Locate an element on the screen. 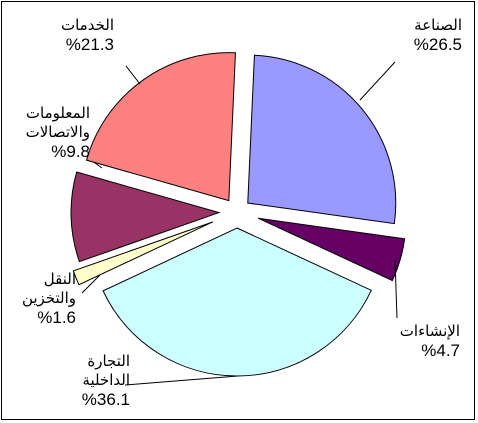  slice-label-transport-name-1: النقل is located at coordinates (59, 279).